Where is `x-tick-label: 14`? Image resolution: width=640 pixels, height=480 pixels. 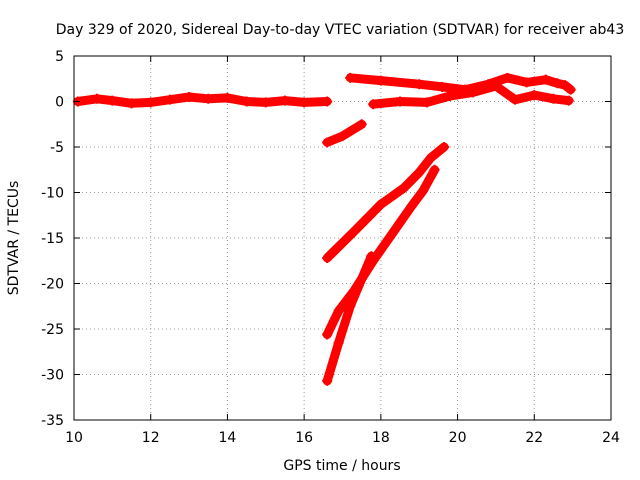
x-tick-label: 14 is located at coordinates (228, 438).